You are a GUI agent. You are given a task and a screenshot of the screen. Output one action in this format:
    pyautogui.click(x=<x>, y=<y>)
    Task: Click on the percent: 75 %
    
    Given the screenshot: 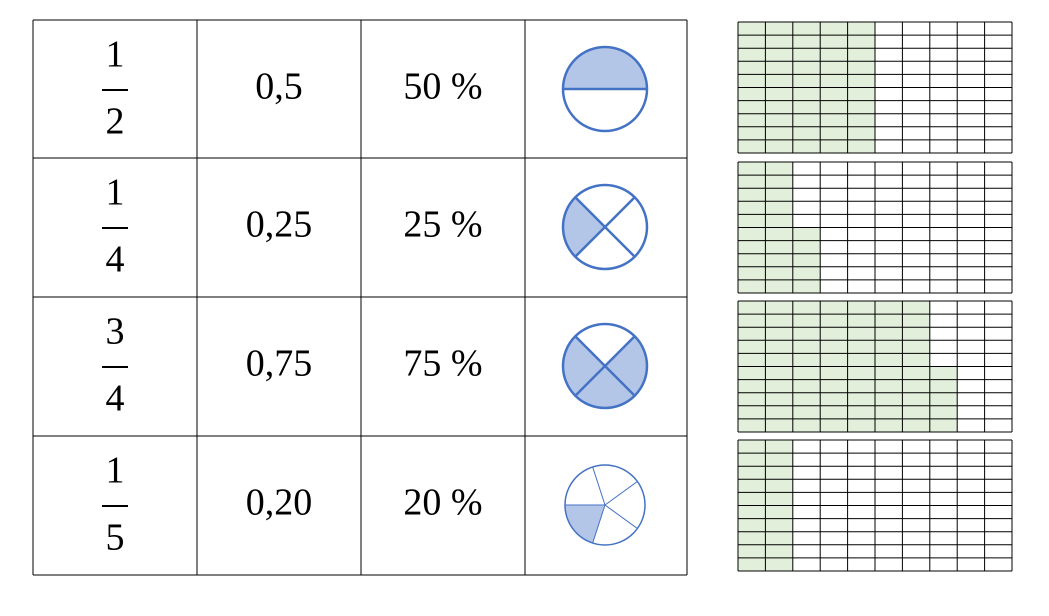 What is the action you would take?
    pyautogui.click(x=442, y=364)
    